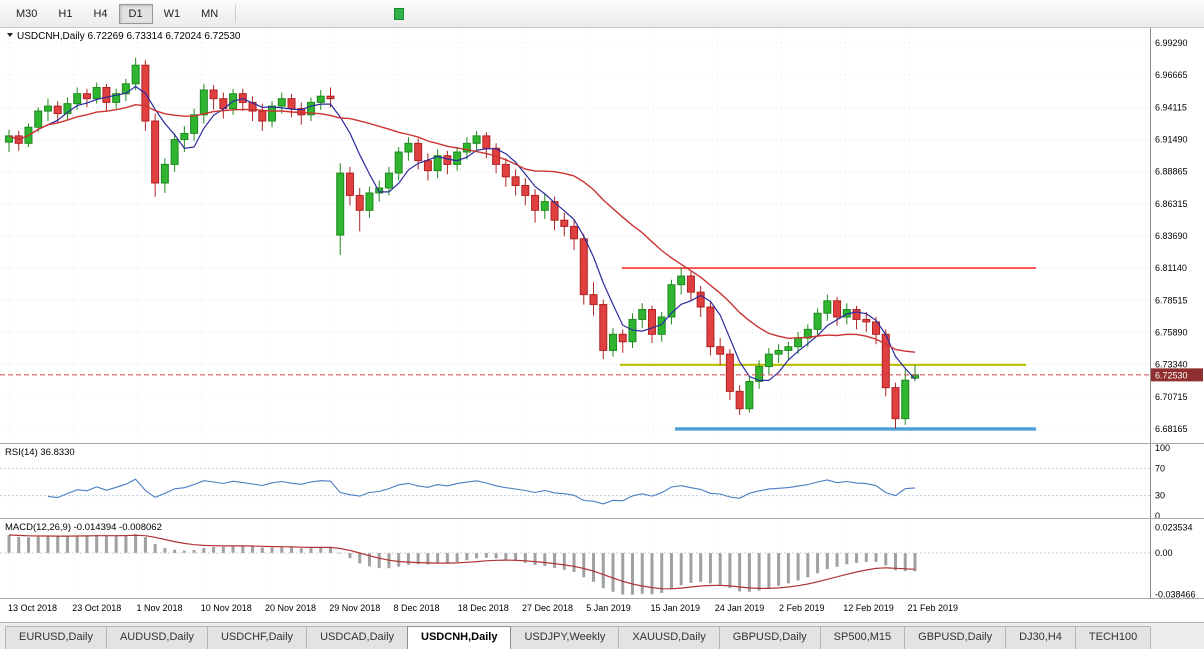  I want to click on chart-tab-usdcnh-daily: USDCNH,Daily, so click(459, 637).